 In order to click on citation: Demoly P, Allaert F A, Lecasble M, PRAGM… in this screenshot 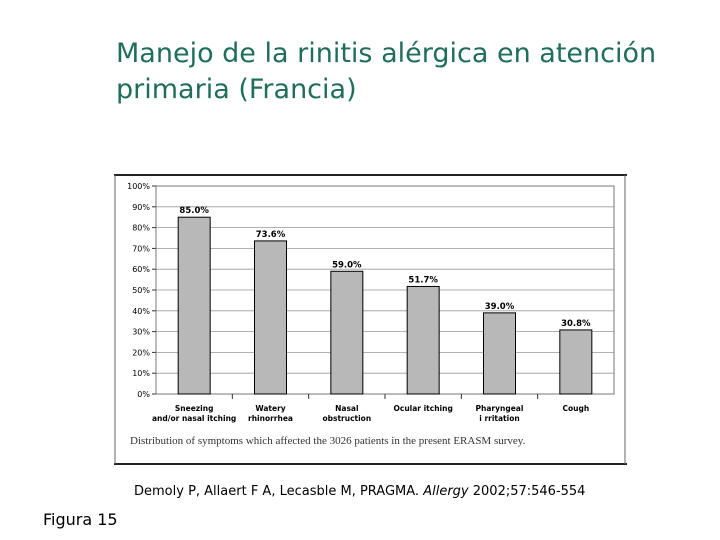, I will do `click(359, 491)`.